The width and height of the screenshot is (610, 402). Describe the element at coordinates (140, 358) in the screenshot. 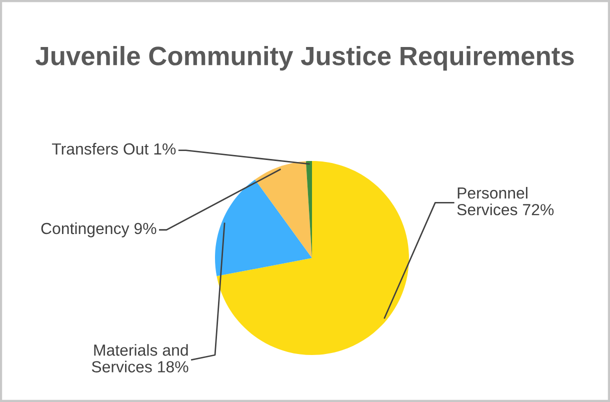

I see `slice-label: Materials and Services 18%` at that location.